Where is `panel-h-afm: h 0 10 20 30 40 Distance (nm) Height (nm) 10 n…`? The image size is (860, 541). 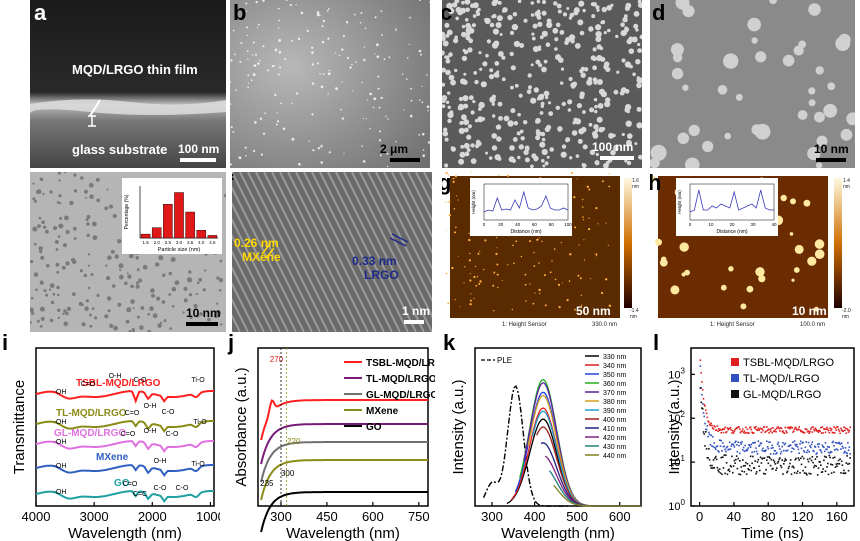
panel-h-afm: h 0 10 20 30 40 Distance (nm) Height (nm) 10 n… is located at coordinates (752, 252).